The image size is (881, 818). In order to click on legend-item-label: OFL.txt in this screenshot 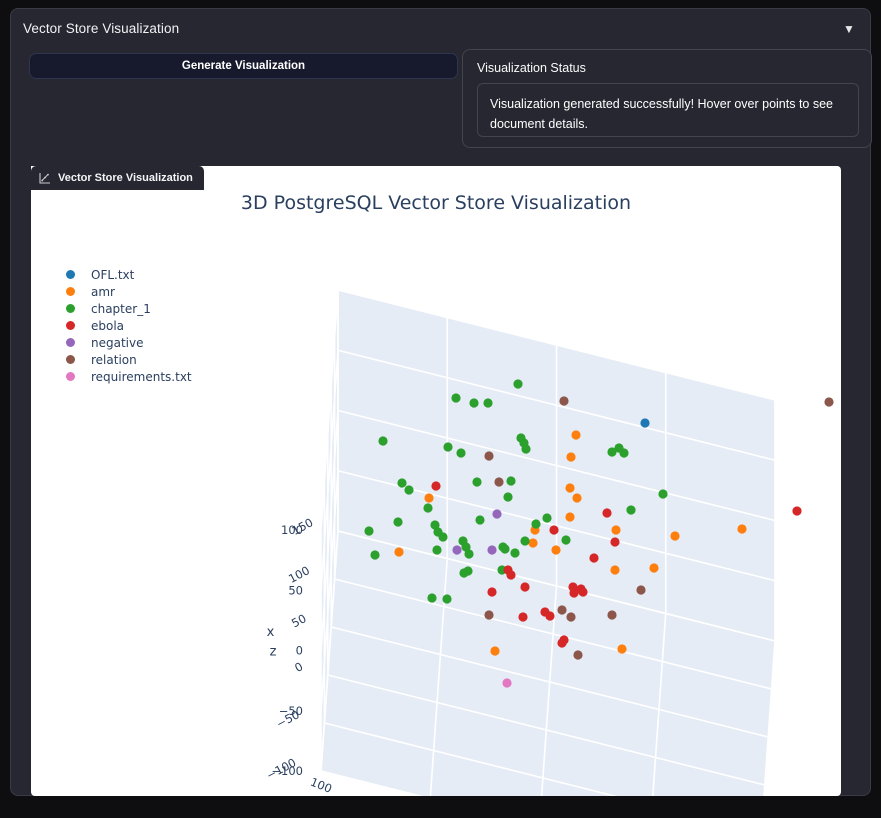, I will do `click(113, 274)`.